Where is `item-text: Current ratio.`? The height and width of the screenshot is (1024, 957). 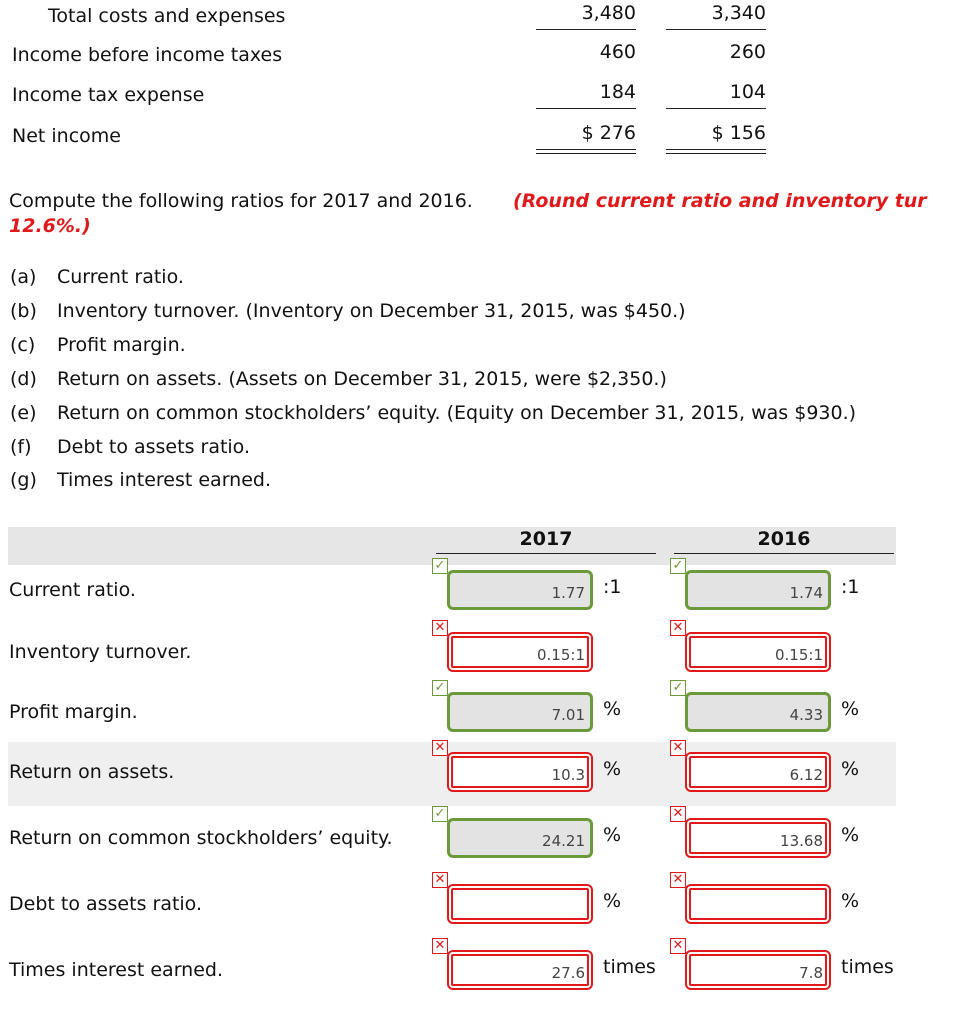 item-text: Current ratio. is located at coordinates (120, 277).